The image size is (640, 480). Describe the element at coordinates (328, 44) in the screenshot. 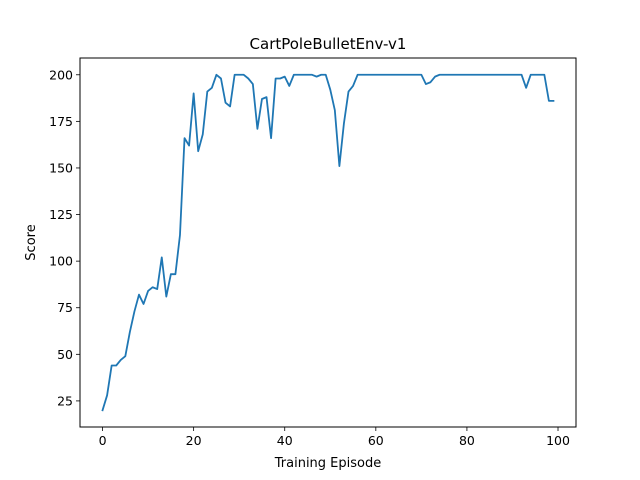

I see `chart-title: CartPoleBulletEnv-v1` at that location.